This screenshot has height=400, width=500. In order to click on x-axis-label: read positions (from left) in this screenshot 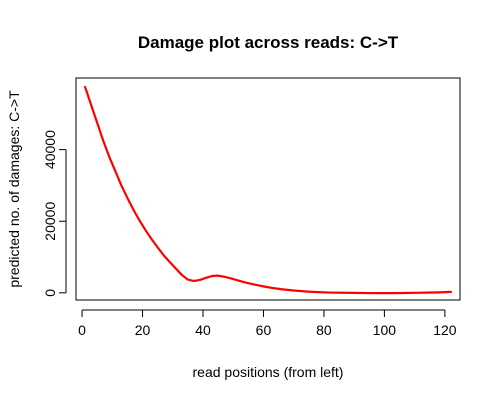, I will do `click(268, 372)`.